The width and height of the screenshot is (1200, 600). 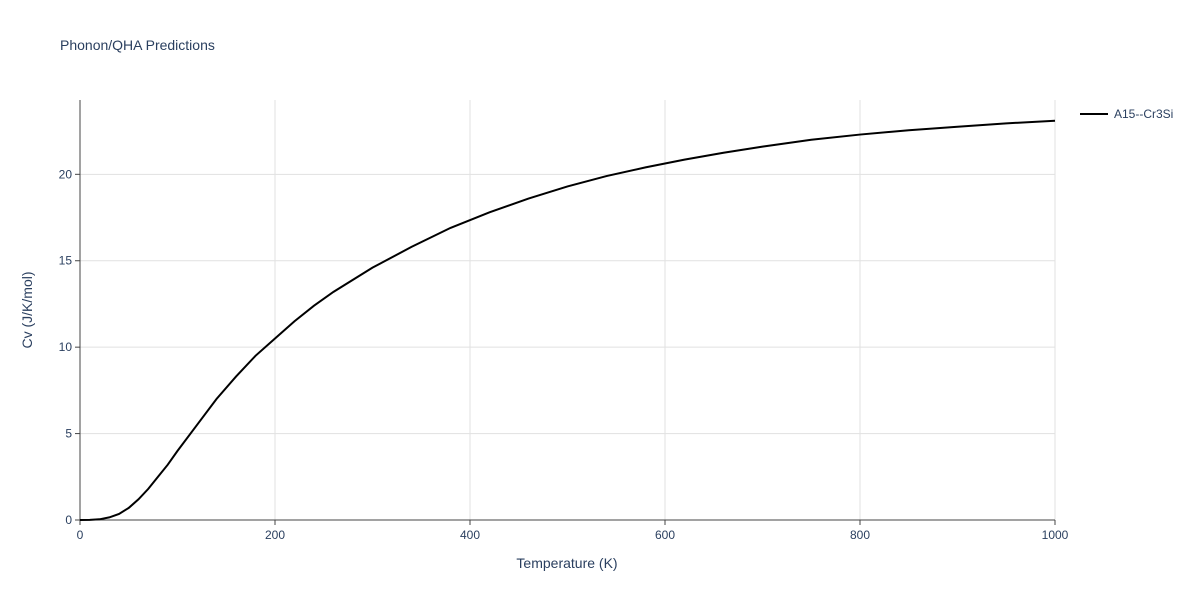 I want to click on chart-title: Phonon/QHA Predictions, so click(x=137, y=45).